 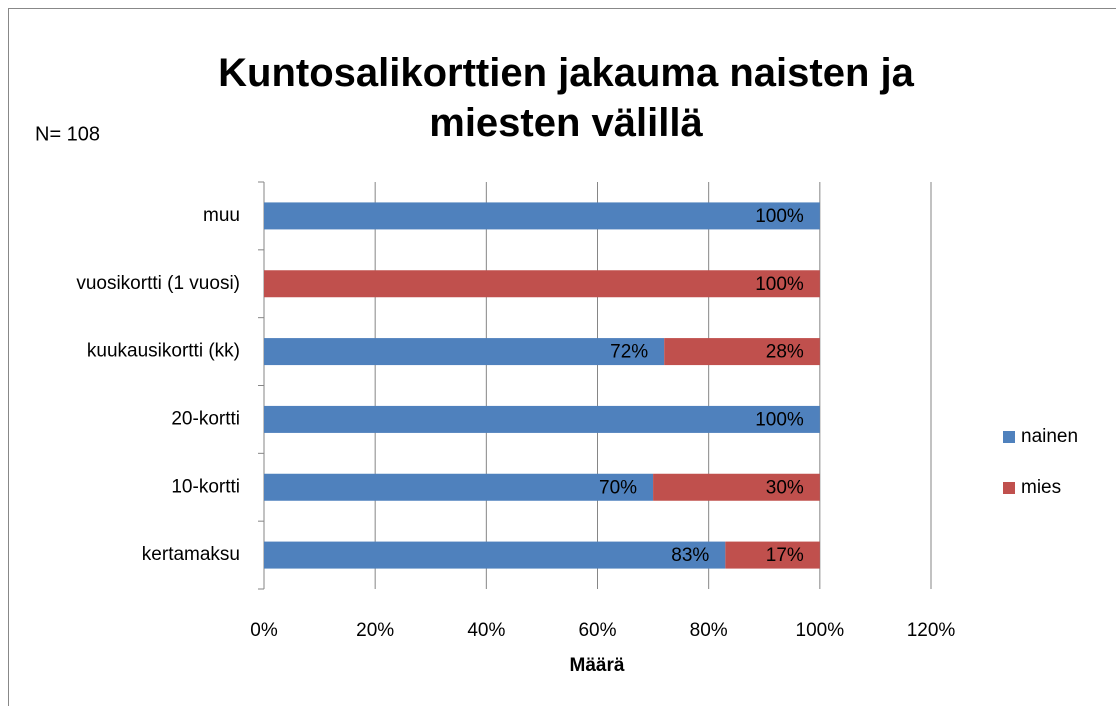 I want to click on y-tick-label: 10-kortti, so click(x=205, y=486).